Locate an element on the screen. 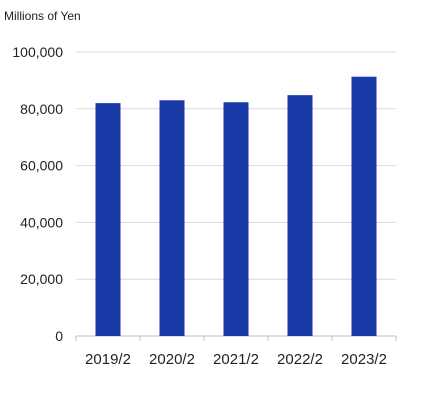 The width and height of the screenshot is (435, 405). x-tick-label: 2022/2 is located at coordinates (300, 359).